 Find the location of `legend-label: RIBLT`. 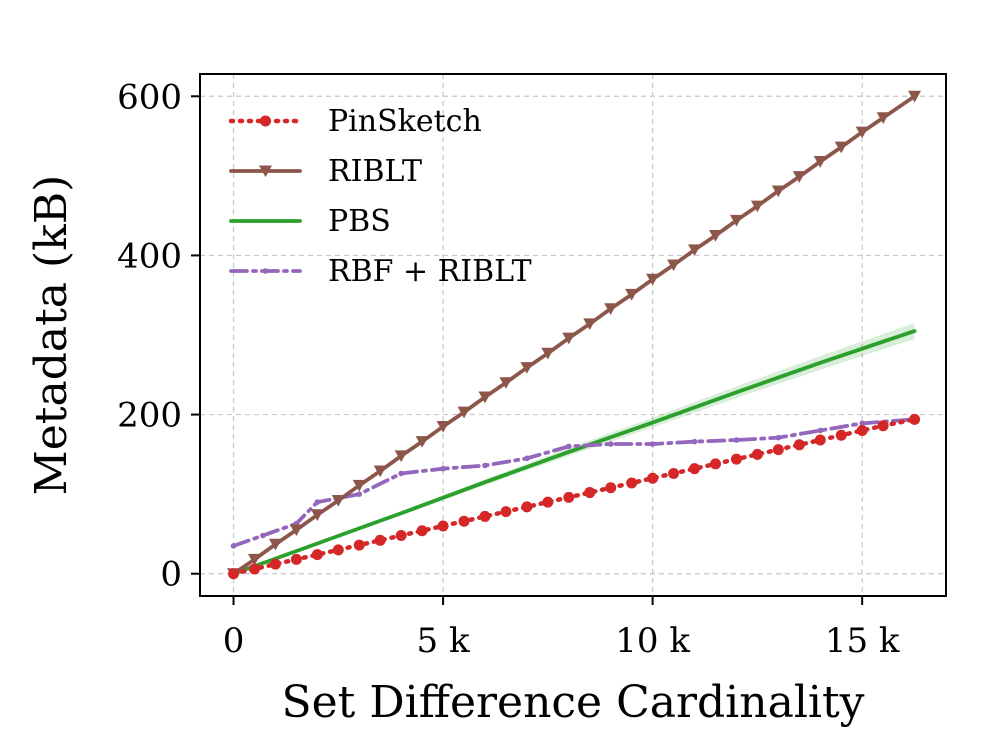

legend-label: RIBLT is located at coordinates (375, 171).